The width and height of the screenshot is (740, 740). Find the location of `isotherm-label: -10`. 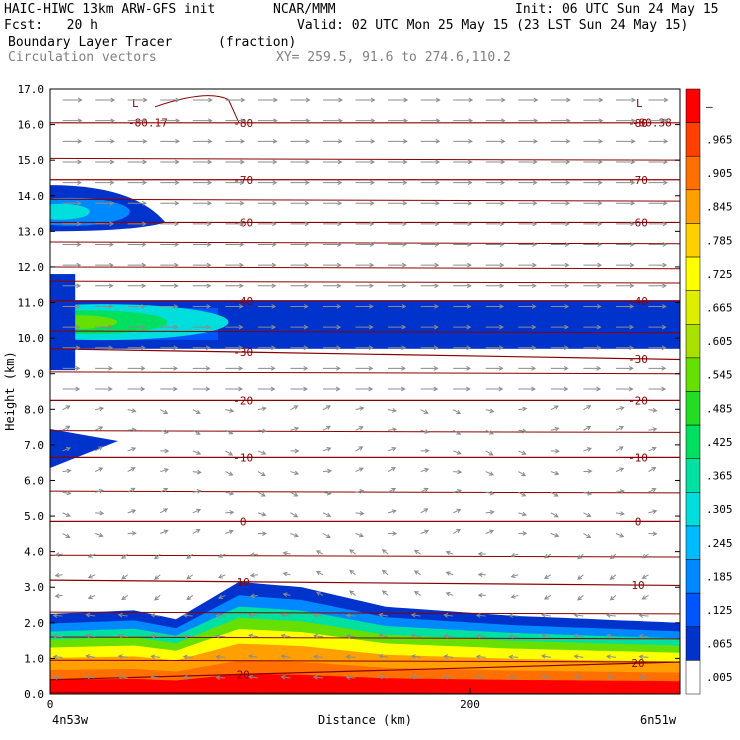

isotherm-label: -10 is located at coordinates (243, 457).